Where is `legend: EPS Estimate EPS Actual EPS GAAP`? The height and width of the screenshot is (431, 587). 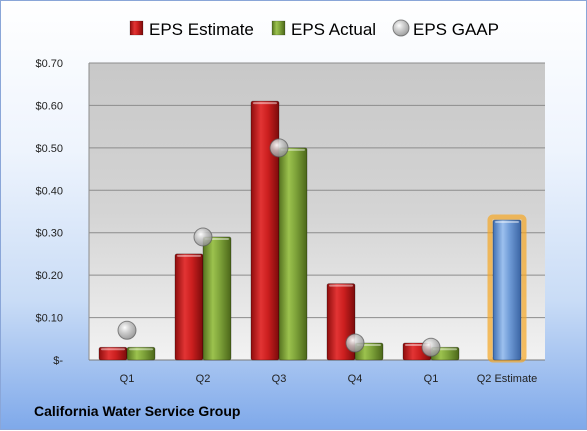 legend: EPS Estimate EPS Actual EPS GAAP is located at coordinates (314, 29).